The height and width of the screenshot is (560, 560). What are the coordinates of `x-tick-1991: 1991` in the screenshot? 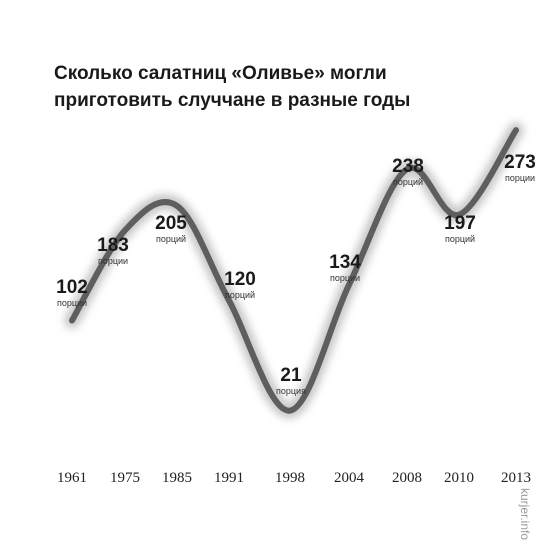 It's located at (229, 478).